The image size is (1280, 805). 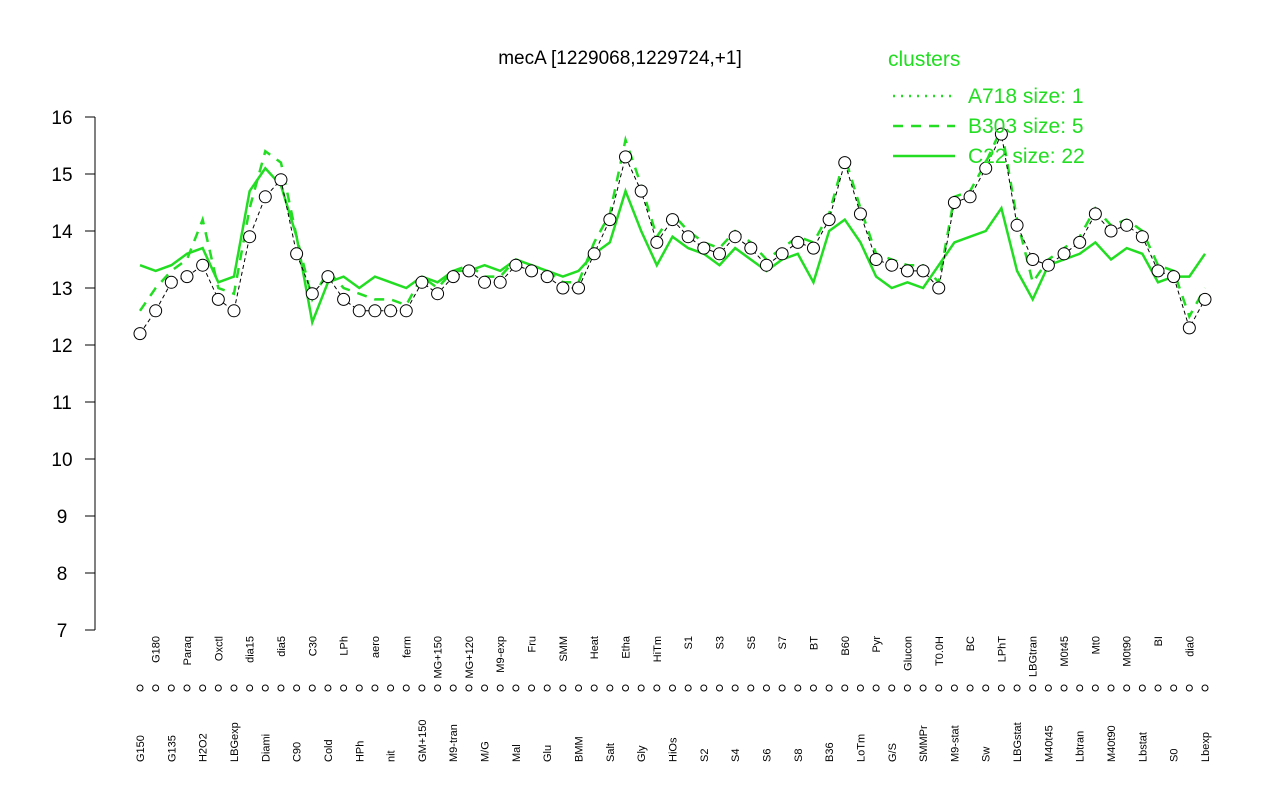 What do you see at coordinates (313, 646) in the screenshot?
I see `x-tick-label: C30` at bounding box center [313, 646].